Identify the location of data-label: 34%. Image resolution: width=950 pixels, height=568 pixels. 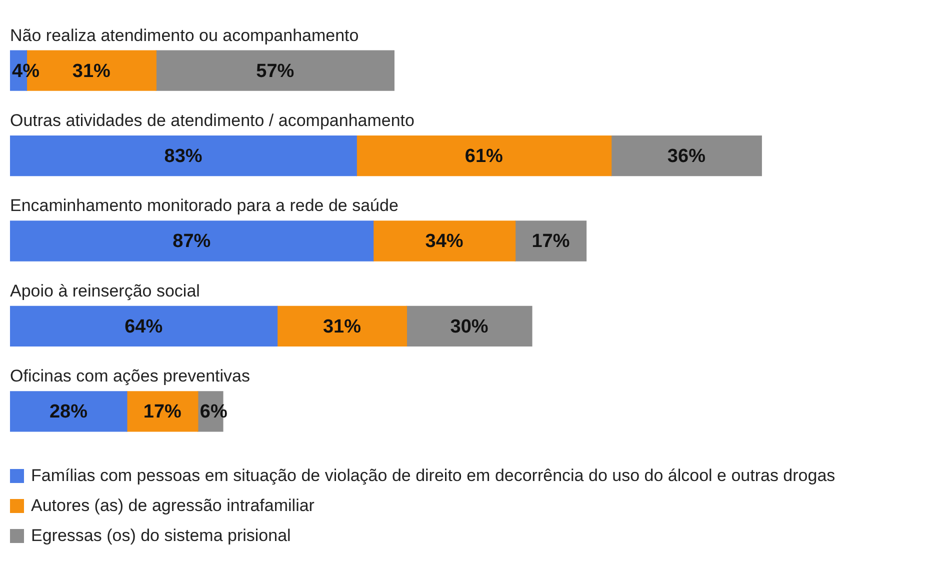
(444, 241).